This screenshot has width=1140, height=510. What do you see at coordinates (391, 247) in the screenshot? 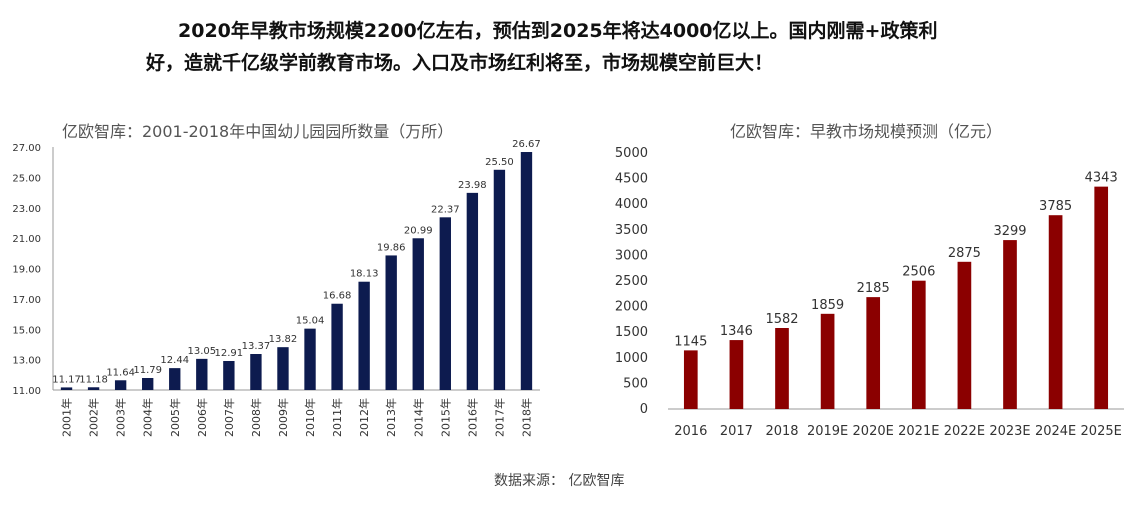
I see `bar-value-label: 19.86` at bounding box center [391, 247].